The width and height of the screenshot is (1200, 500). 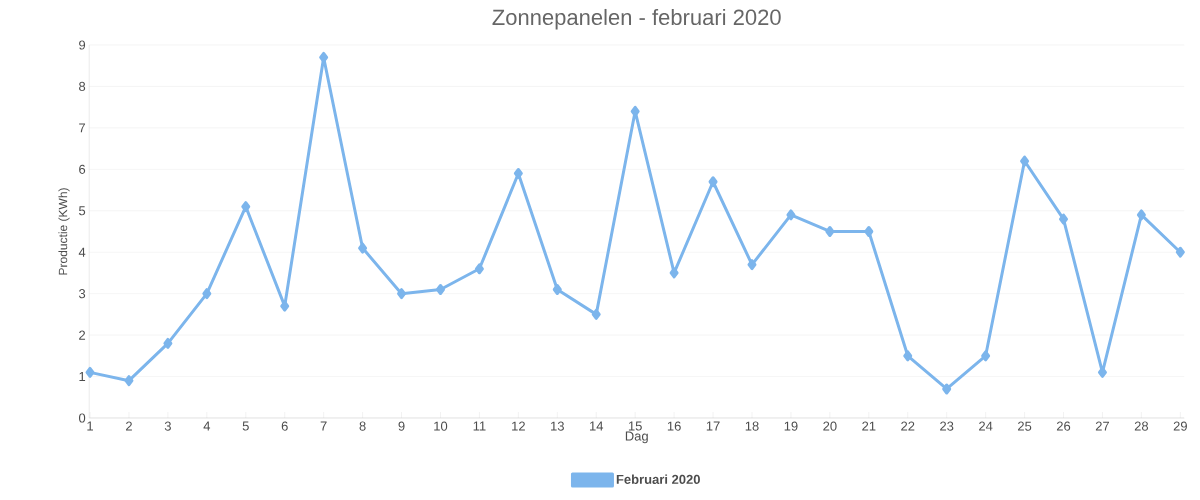 What do you see at coordinates (82, 418) in the screenshot?
I see `y-tick-label: 0` at bounding box center [82, 418].